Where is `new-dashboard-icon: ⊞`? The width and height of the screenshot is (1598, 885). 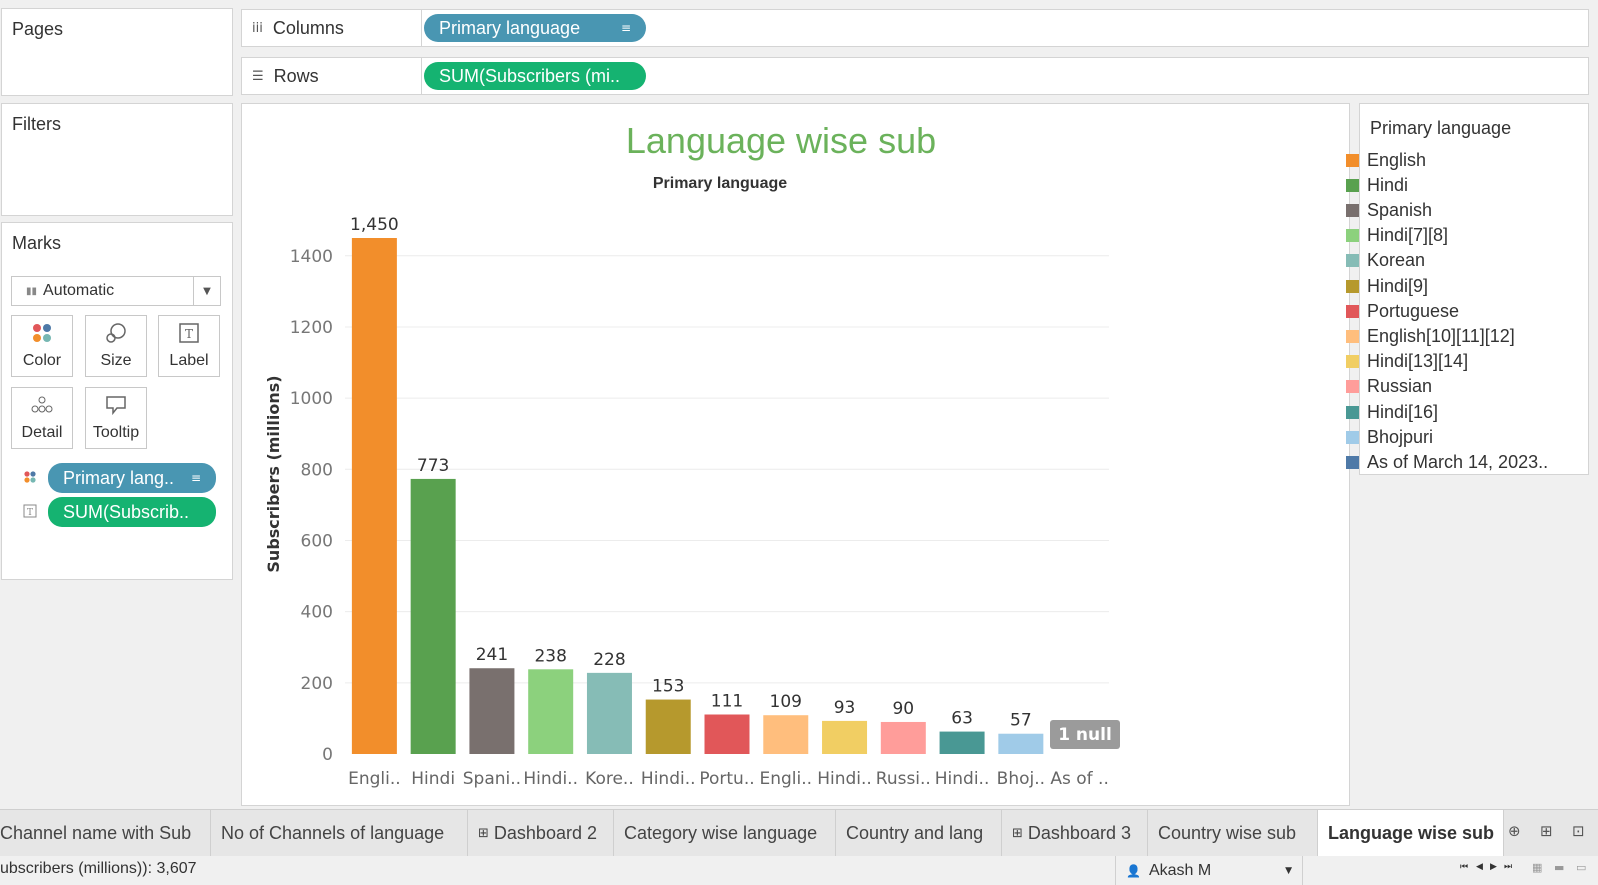
new-dashboard-icon: ⊞ is located at coordinates (1546, 831).